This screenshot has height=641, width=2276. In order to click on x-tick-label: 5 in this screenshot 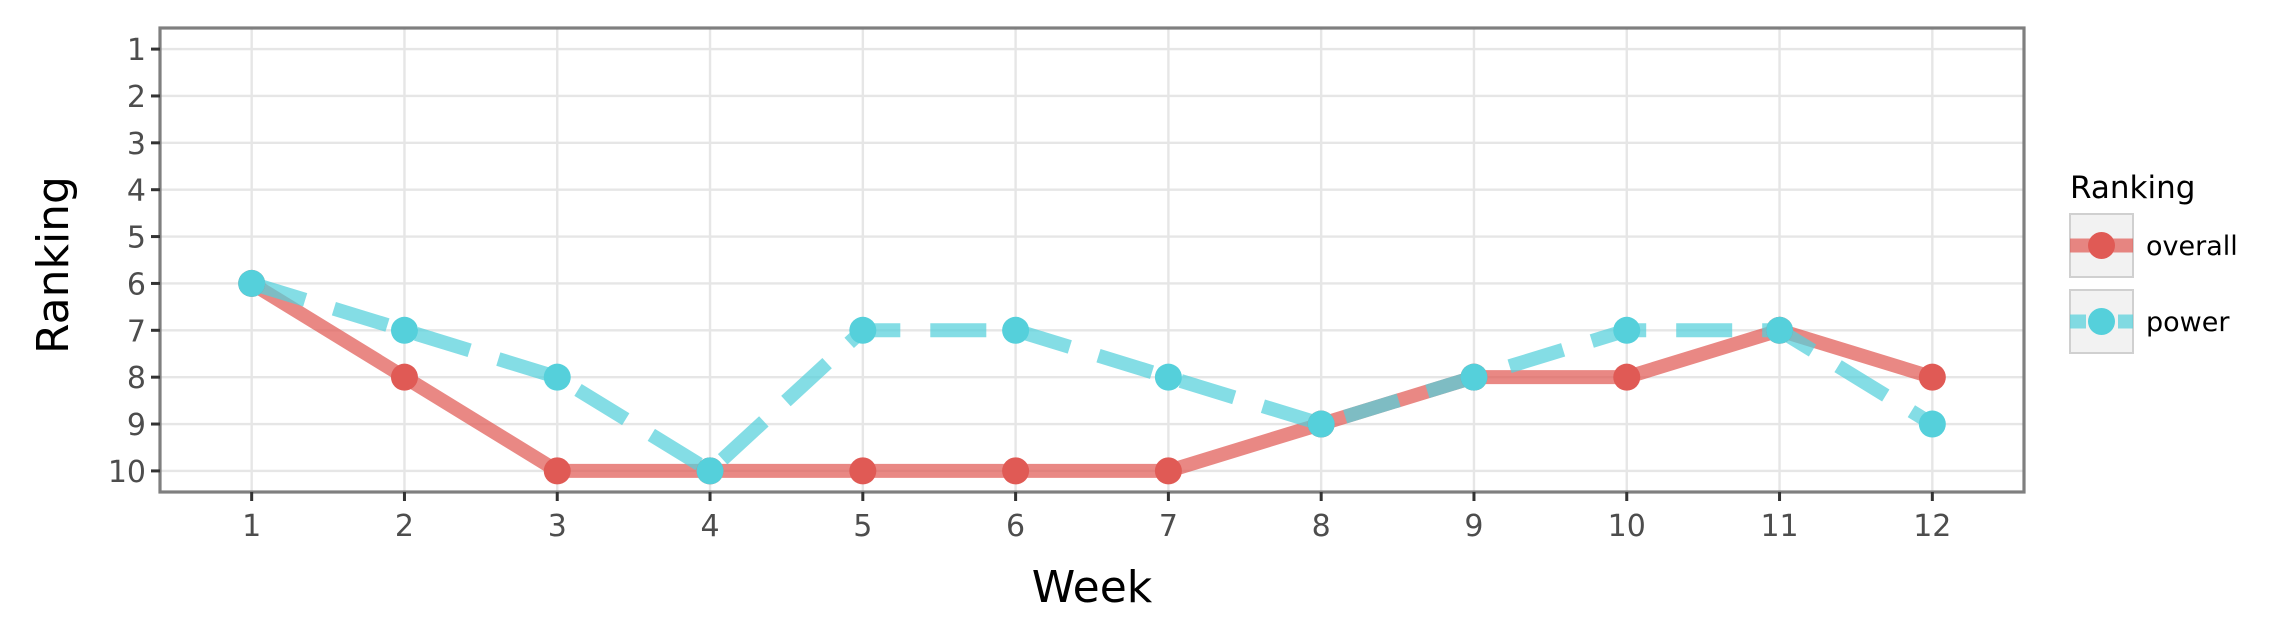, I will do `click(862, 526)`.